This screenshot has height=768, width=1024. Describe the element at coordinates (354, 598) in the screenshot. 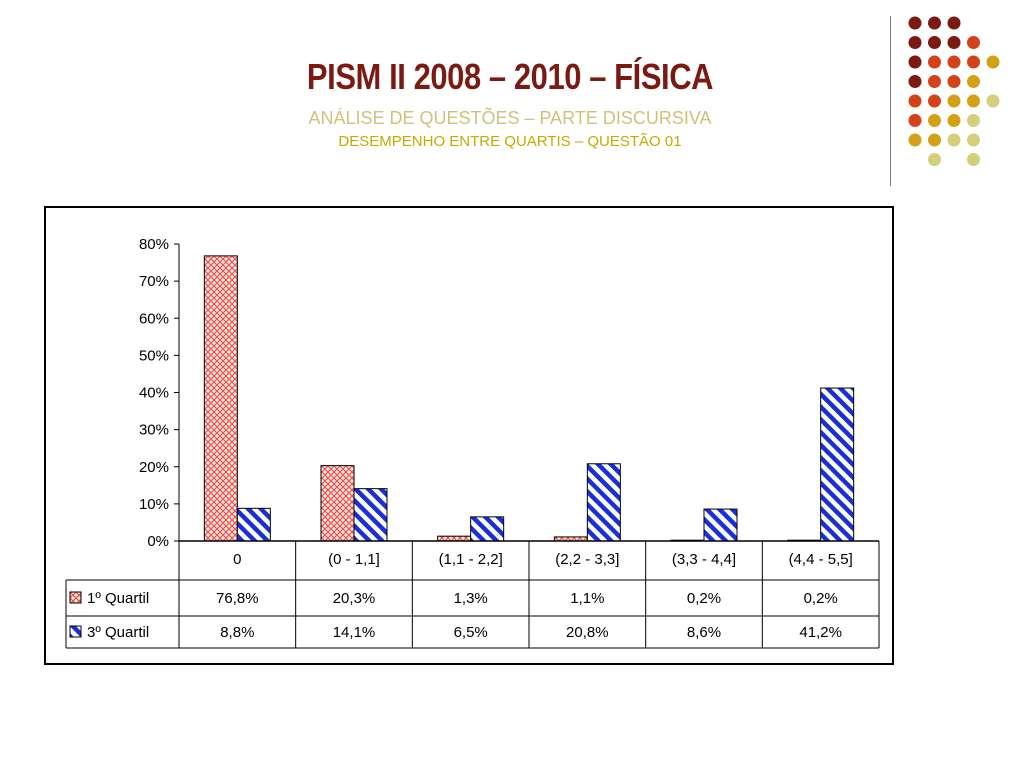

I see `data-table-value: 20,3%` at that location.